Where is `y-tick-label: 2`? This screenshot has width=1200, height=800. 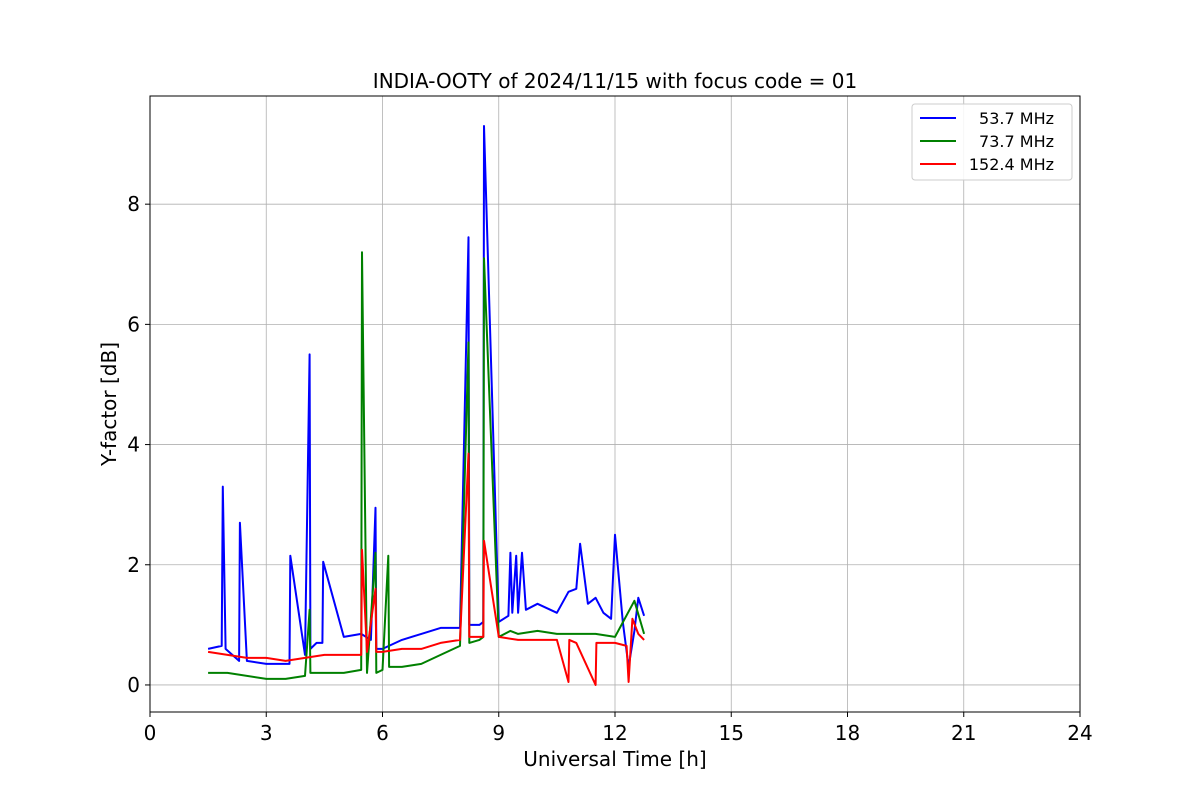 y-tick-label: 2 is located at coordinates (133, 565).